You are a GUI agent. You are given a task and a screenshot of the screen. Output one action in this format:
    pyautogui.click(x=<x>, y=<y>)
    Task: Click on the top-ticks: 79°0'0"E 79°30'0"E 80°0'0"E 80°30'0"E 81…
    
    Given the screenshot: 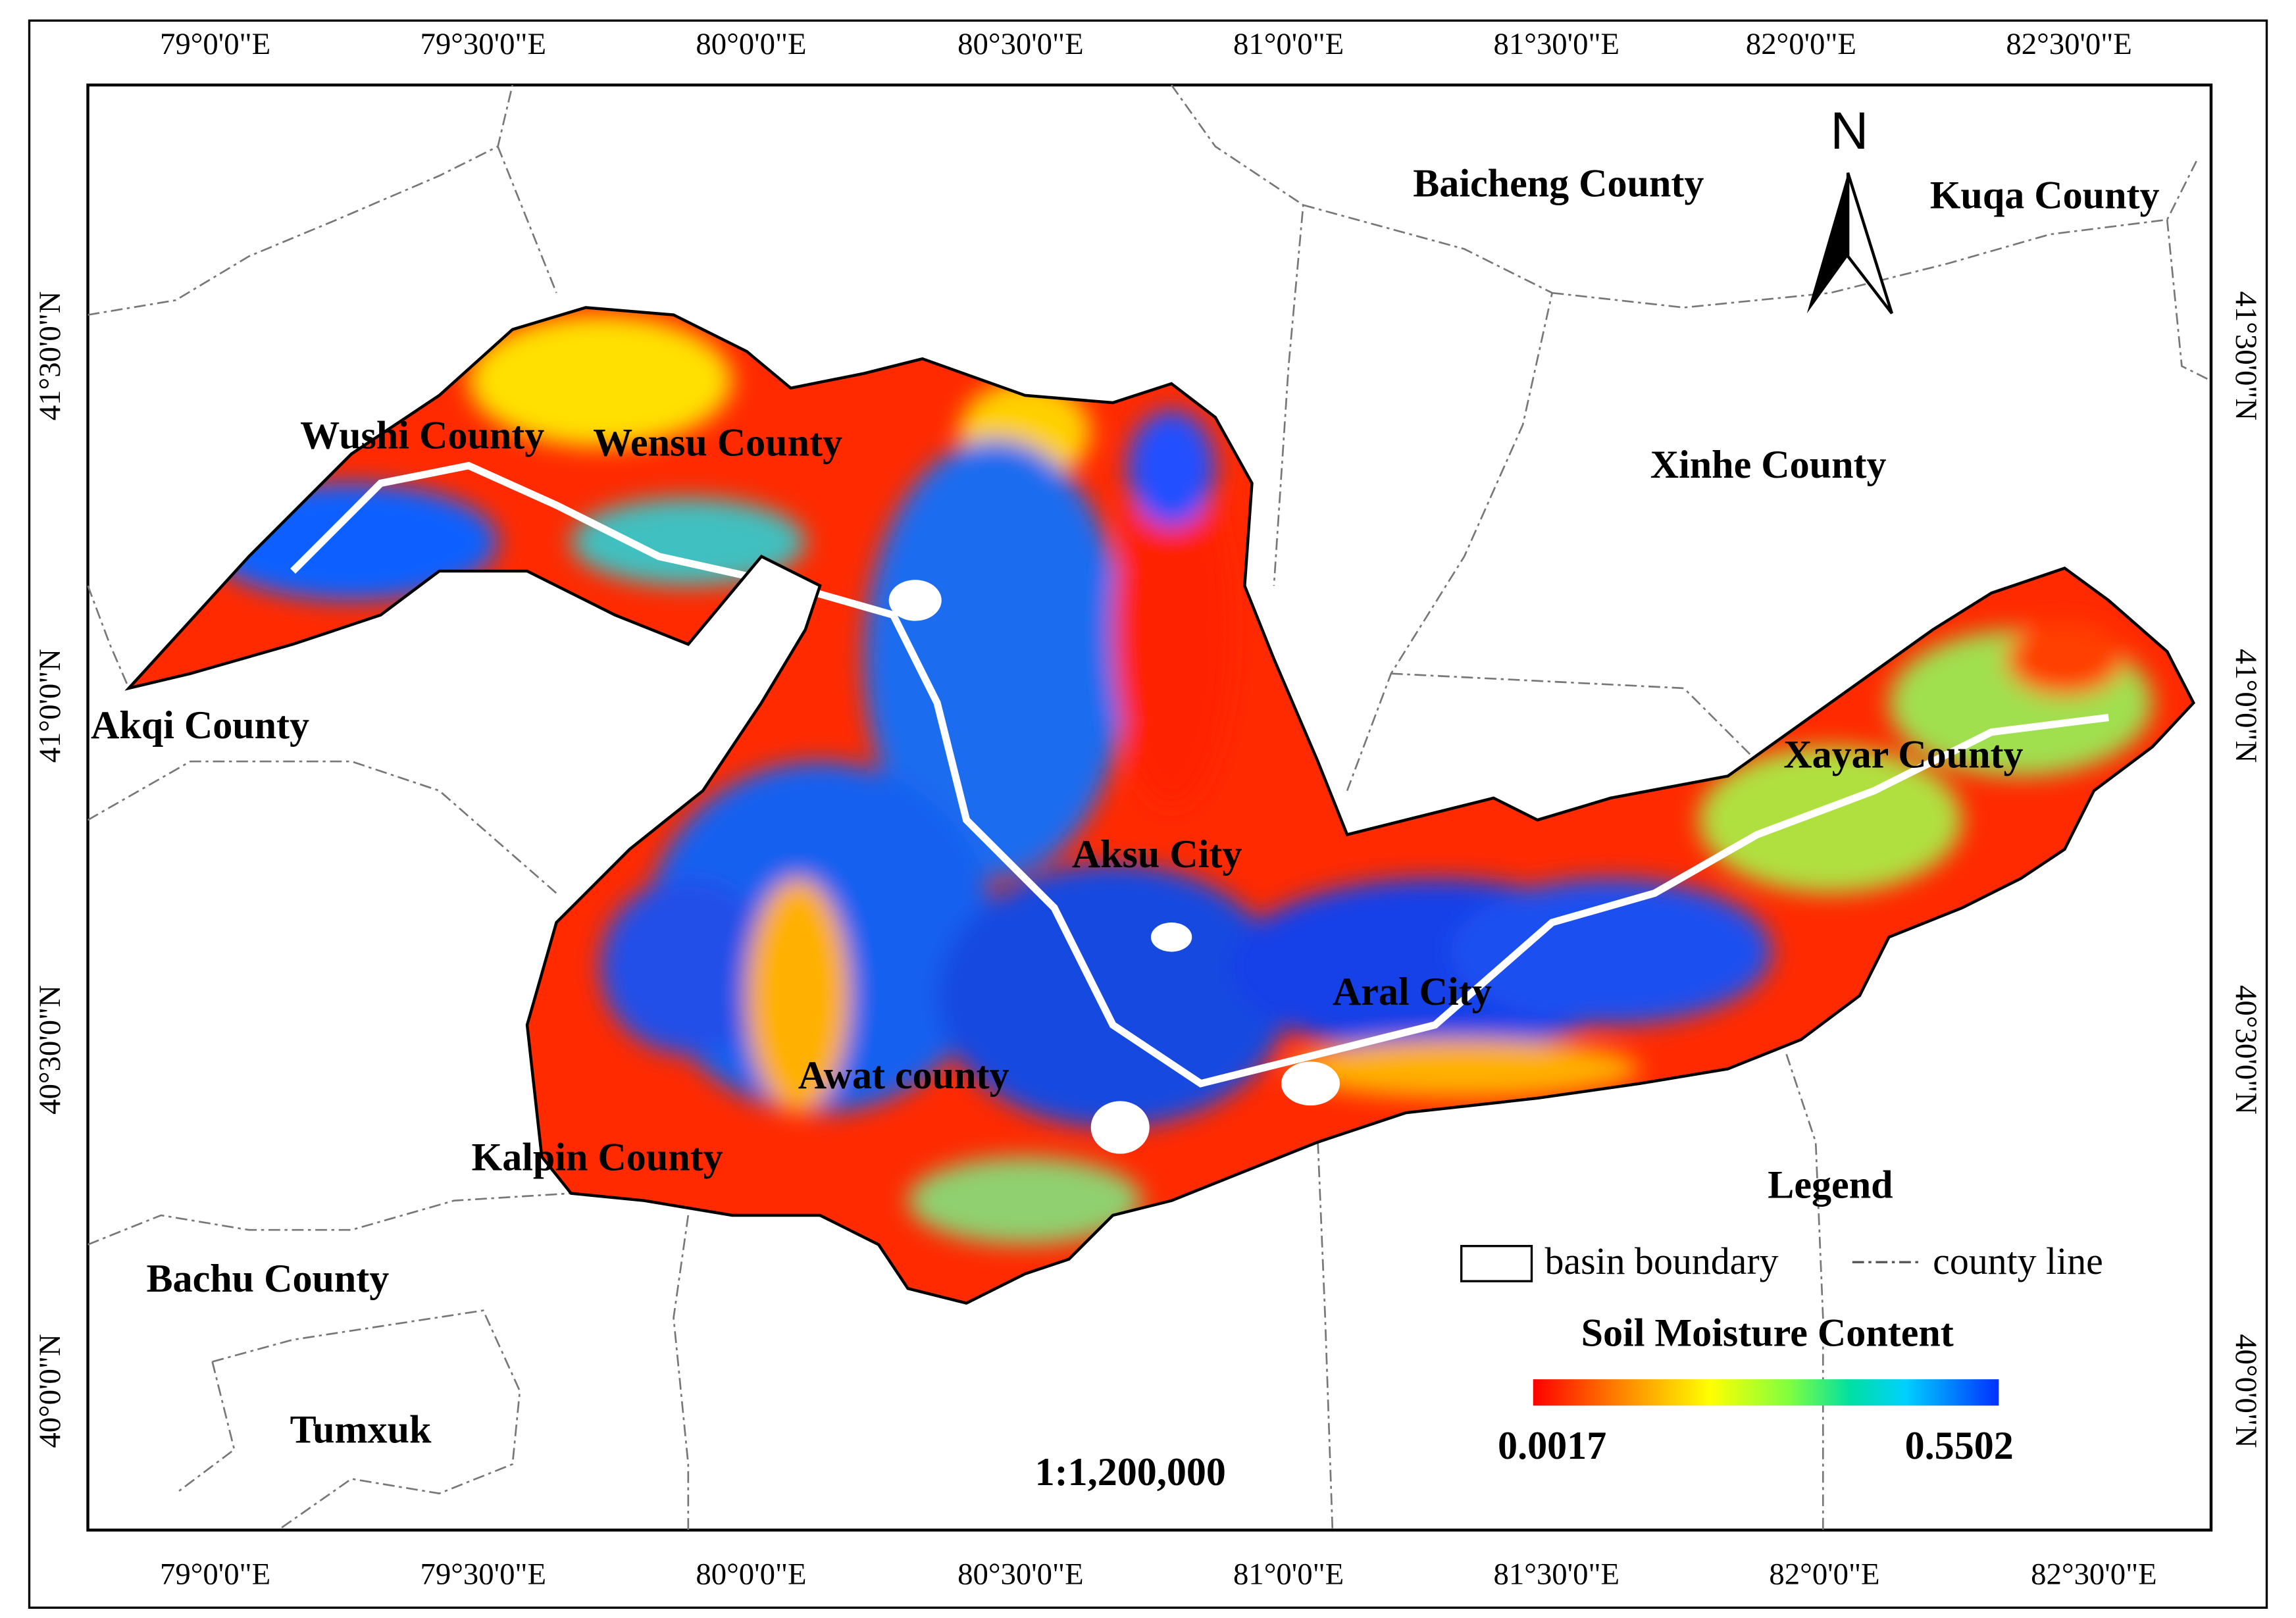 What is the action you would take?
    pyautogui.click(x=1146, y=44)
    